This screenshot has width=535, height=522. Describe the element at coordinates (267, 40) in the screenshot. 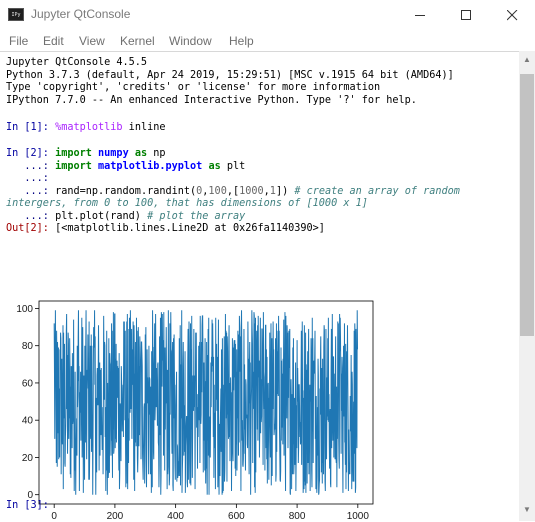

I see `menu-bar: File Edit View Kernel Window Help` at that location.